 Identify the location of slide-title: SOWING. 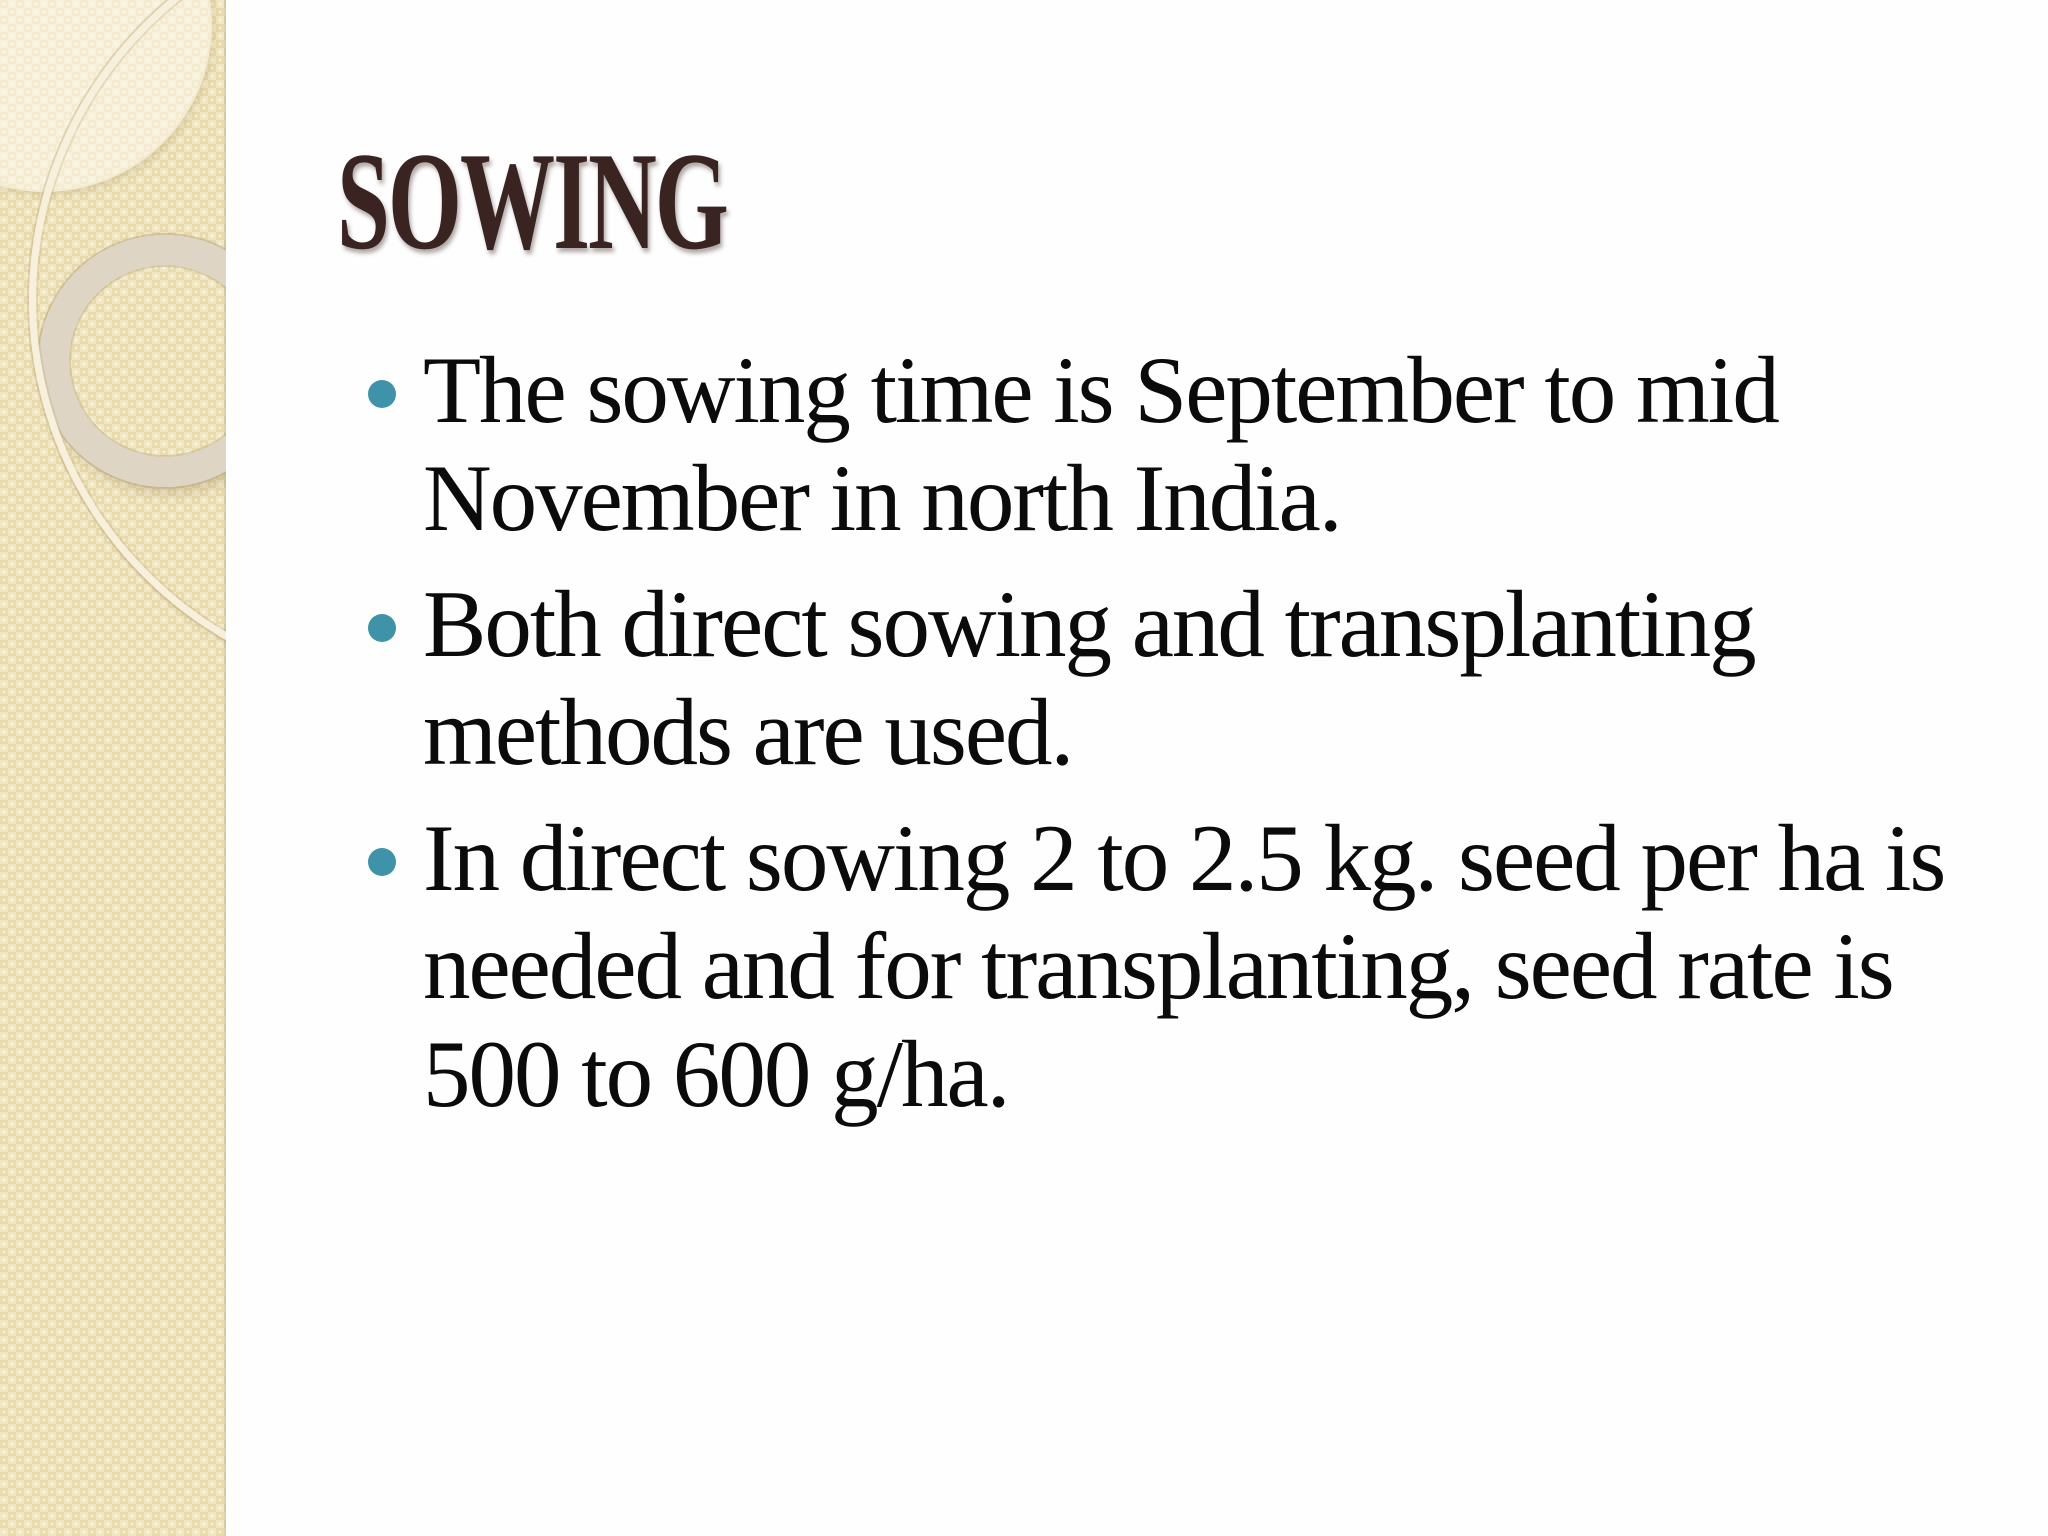
(533, 201).